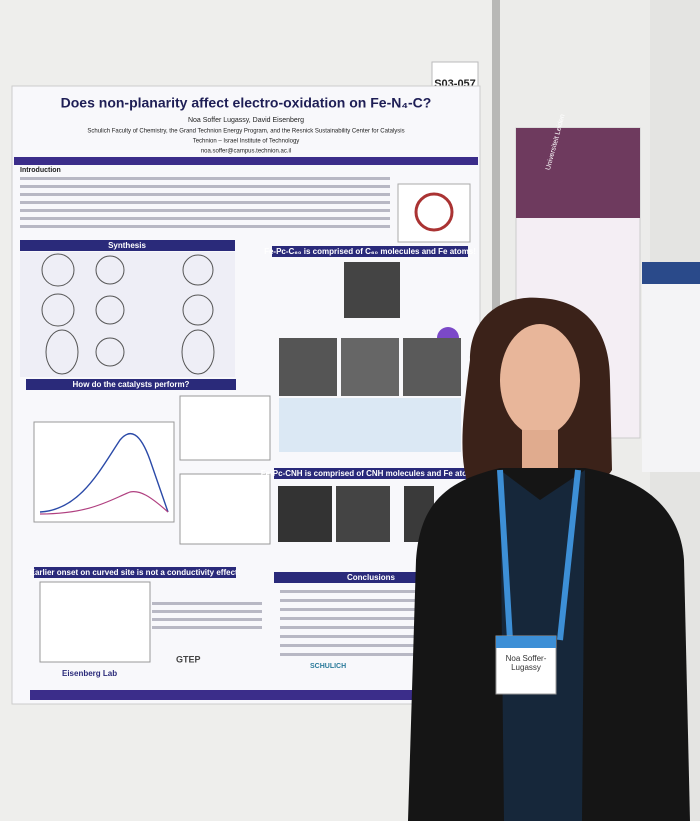 The width and height of the screenshot is (700, 821). I want to click on face, so click(540, 380).